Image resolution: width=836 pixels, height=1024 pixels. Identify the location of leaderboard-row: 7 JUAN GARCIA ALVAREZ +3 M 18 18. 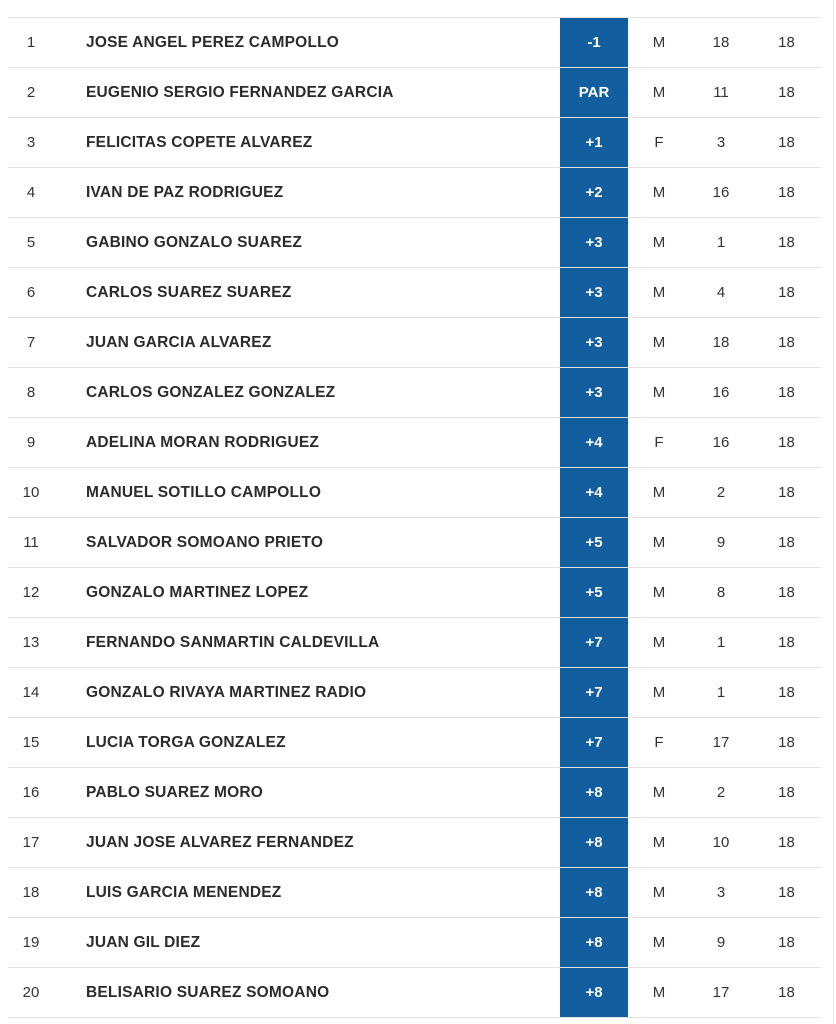
(414, 342).